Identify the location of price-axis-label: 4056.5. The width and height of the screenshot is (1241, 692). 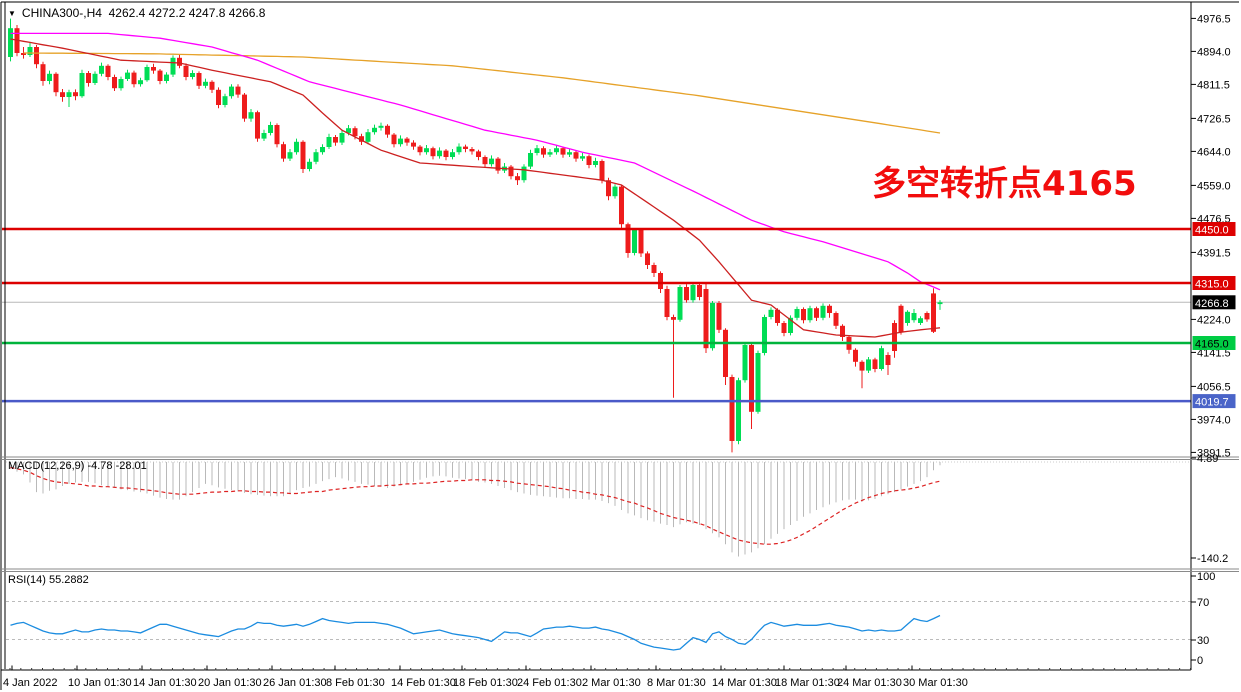
(1214, 387).